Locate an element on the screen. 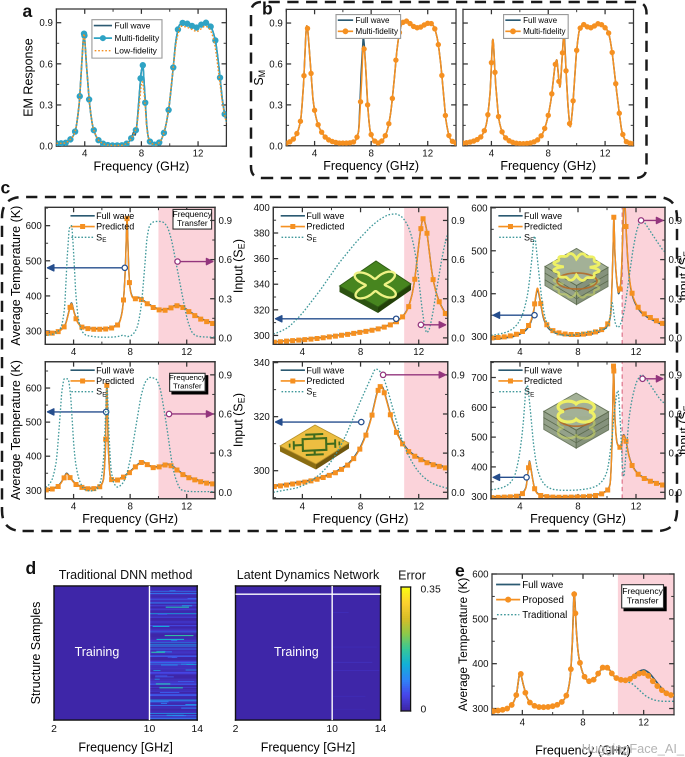 This screenshot has height=757, width=685. svg-text: Frequency is located at coordinates (187, 377).